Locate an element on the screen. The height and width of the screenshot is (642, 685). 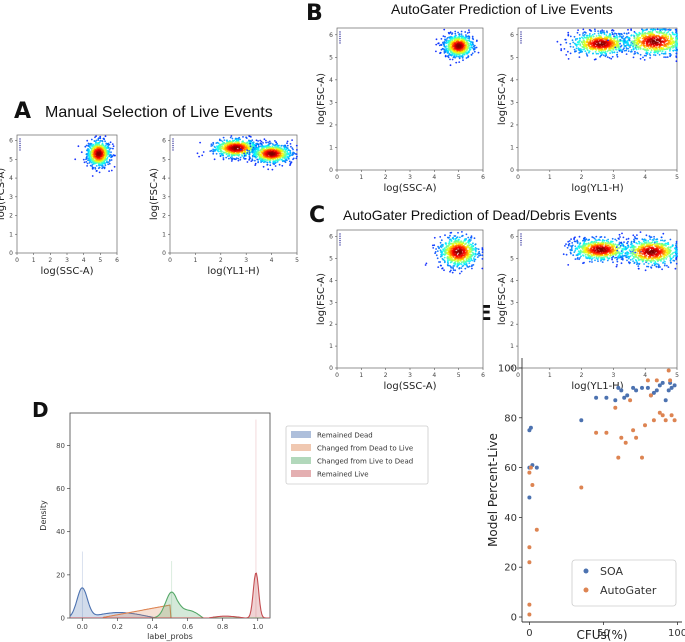
x-axis-label: log(YL1-H) is located at coordinates (597, 188).